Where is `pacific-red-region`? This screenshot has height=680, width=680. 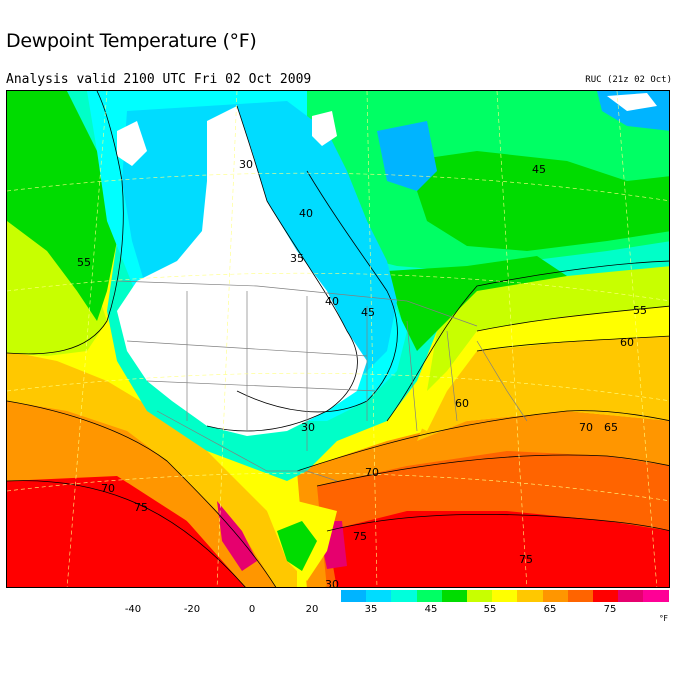
pacific-red-region is located at coordinates (140, 524).